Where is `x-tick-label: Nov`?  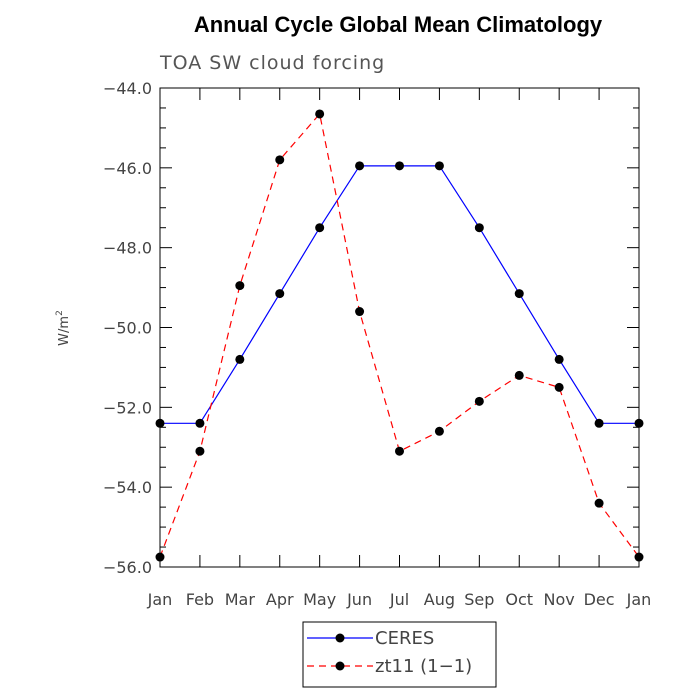 x-tick-label: Nov is located at coordinates (559, 599).